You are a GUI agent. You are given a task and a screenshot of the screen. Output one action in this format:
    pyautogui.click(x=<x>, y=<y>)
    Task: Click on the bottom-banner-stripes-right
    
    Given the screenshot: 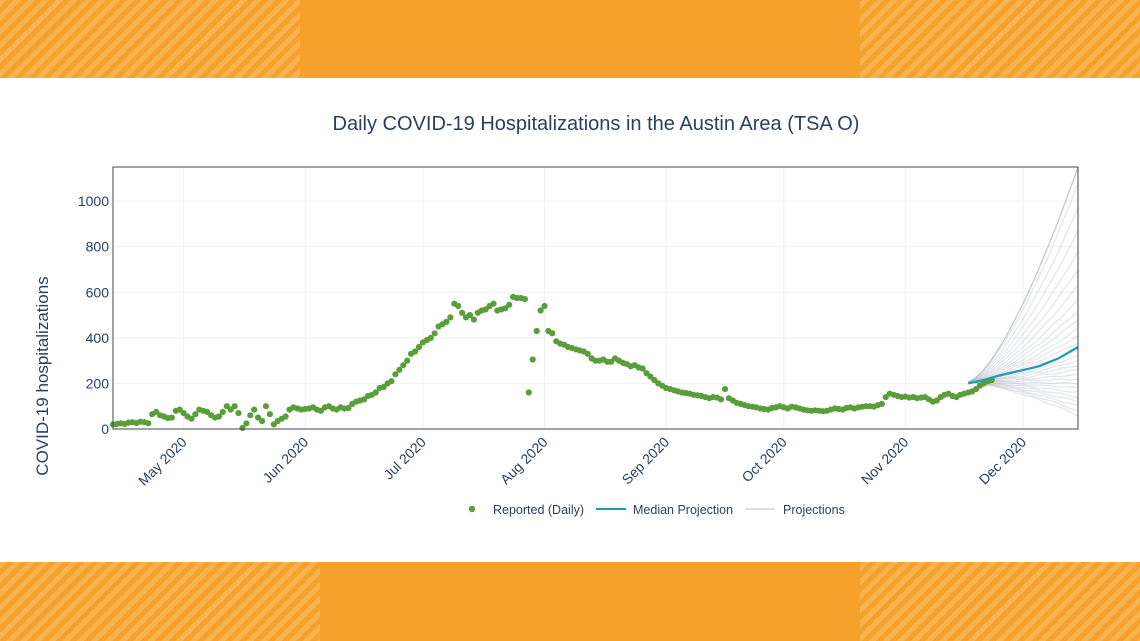 What is the action you would take?
    pyautogui.click(x=1000, y=601)
    